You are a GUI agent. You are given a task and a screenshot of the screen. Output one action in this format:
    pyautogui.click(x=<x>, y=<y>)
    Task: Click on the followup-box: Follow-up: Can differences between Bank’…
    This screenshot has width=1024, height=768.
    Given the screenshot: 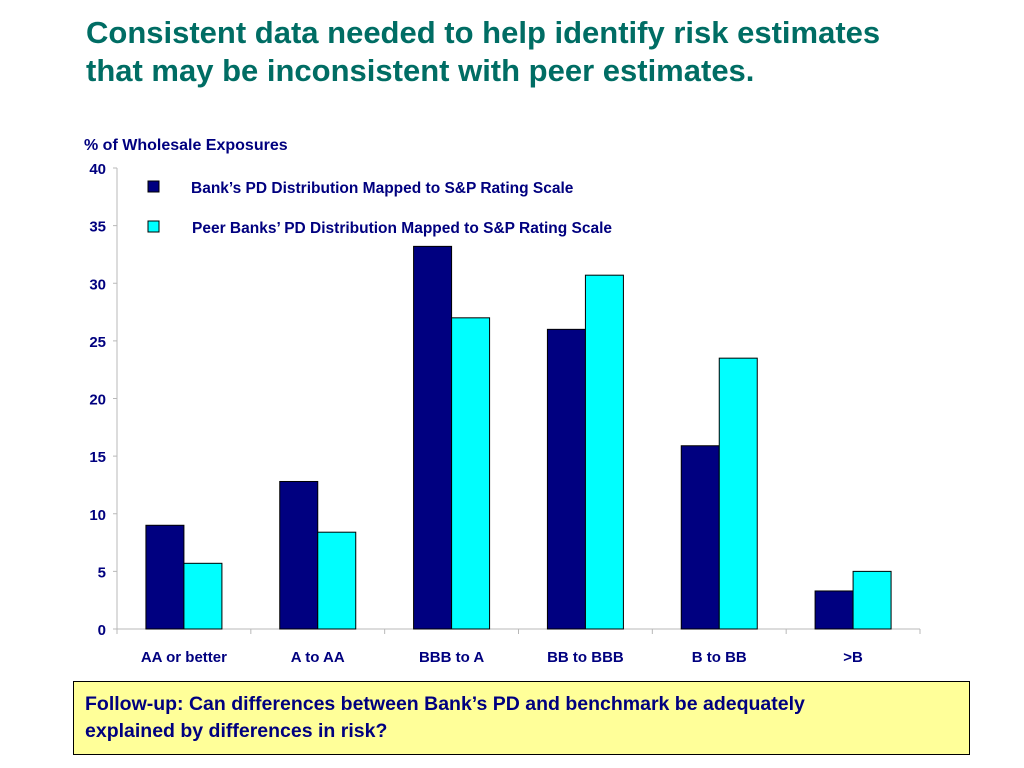 What is the action you would take?
    pyautogui.click(x=521, y=718)
    